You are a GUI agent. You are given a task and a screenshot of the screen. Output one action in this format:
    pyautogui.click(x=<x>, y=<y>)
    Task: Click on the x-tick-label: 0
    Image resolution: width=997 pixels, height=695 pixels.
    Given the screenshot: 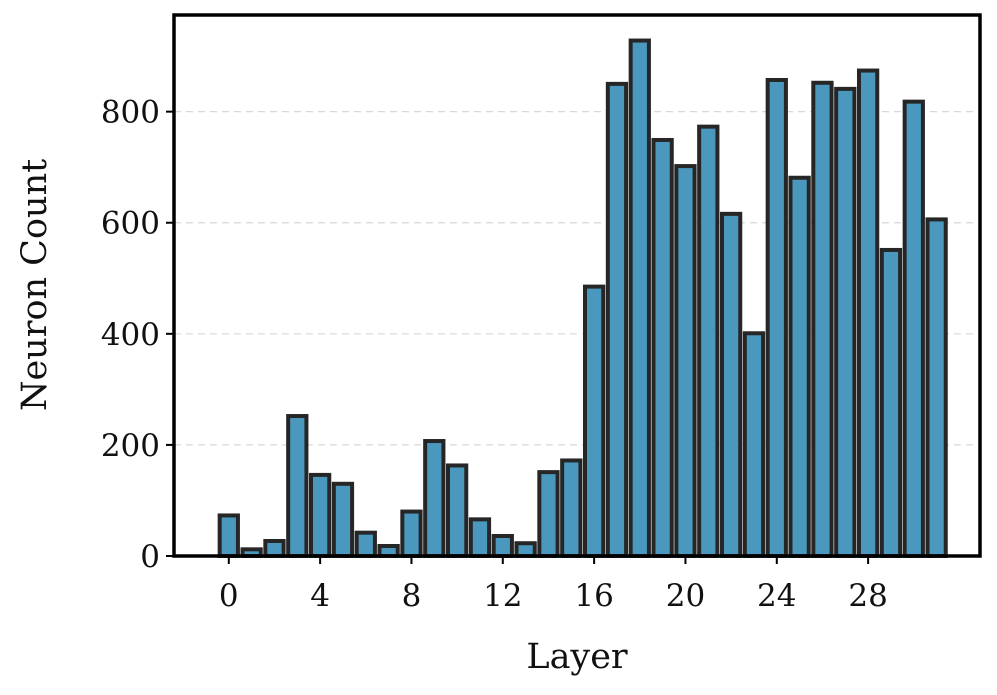 What is the action you would take?
    pyautogui.click(x=229, y=596)
    